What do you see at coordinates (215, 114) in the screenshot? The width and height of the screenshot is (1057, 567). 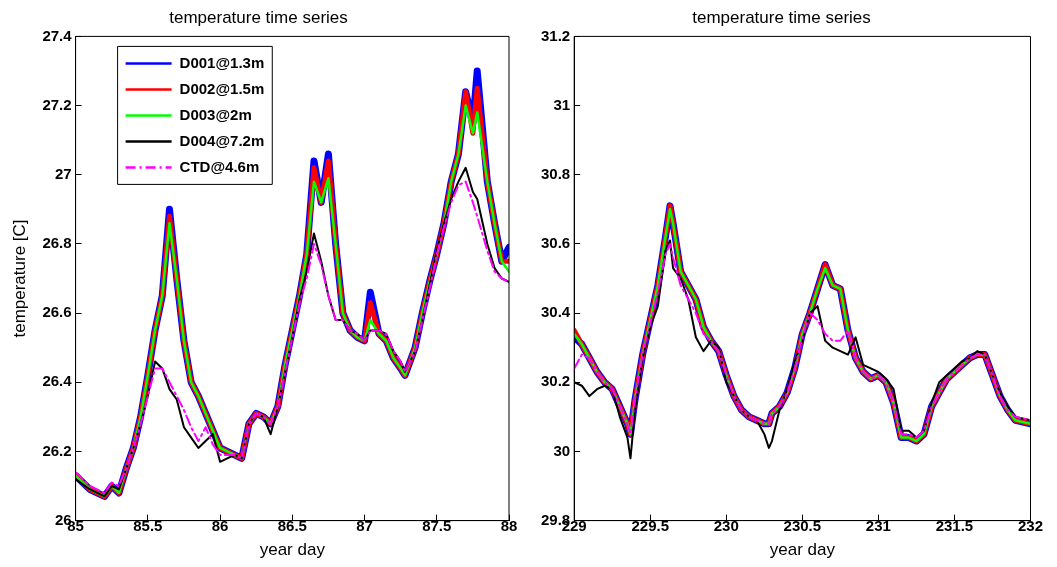 I see `legend-label: D003@2m` at bounding box center [215, 114].